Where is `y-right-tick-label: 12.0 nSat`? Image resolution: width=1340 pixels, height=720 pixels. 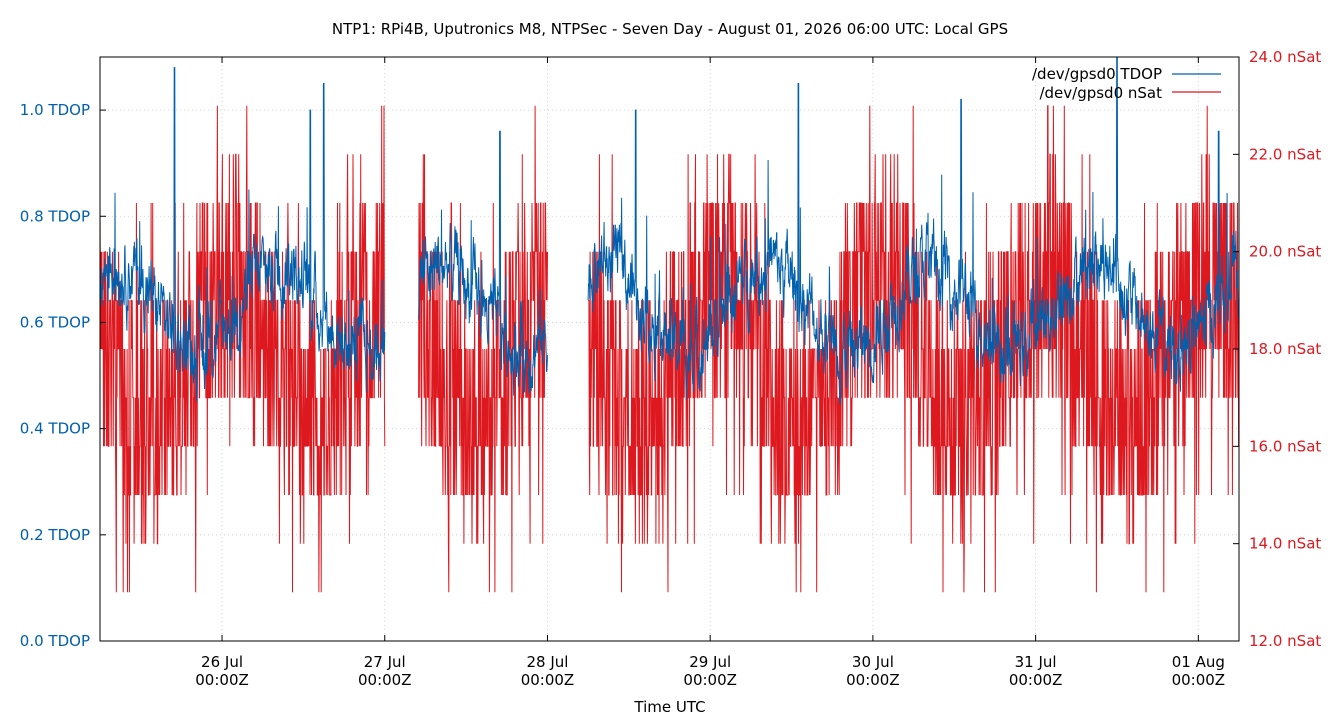
y-right-tick-label: 12.0 nSat is located at coordinates (1285, 641).